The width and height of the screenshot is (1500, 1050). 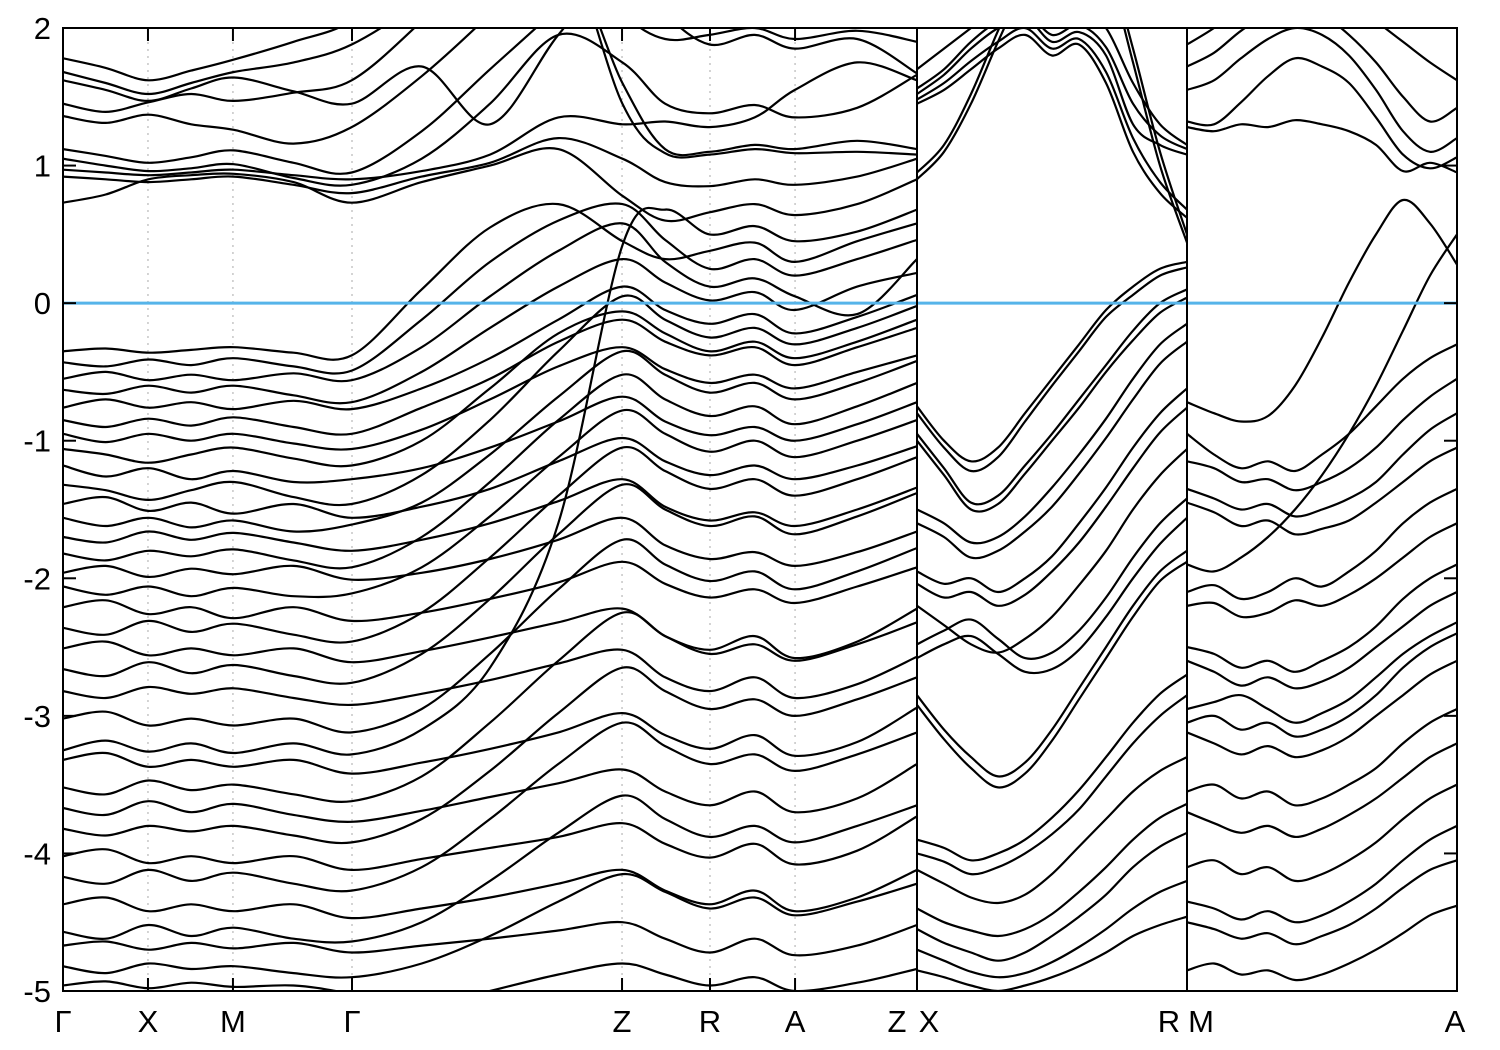 What do you see at coordinates (42, 28) in the screenshot?
I see `y-tick-label: 2` at bounding box center [42, 28].